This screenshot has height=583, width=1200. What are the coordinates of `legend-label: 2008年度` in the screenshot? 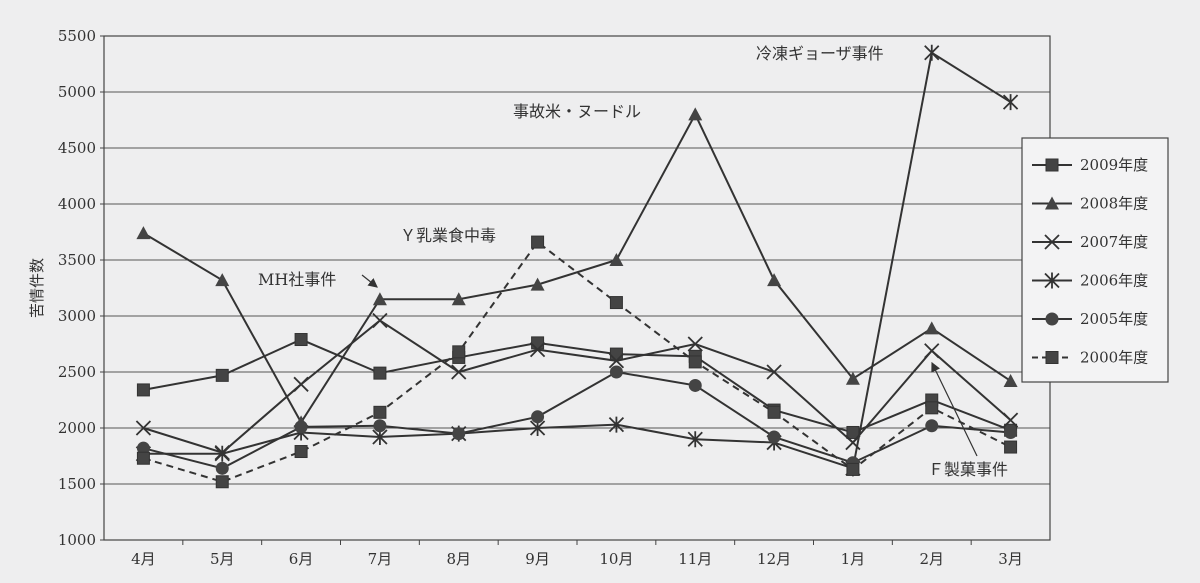 It's located at (1114, 204).